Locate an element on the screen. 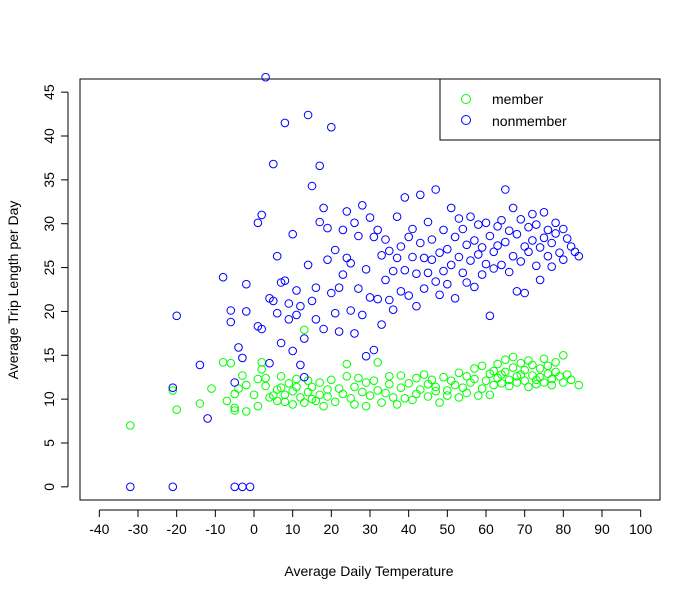 Image resolution: width=700 pixels, height=600 pixels. y-tick-label: 15 is located at coordinates (49, 355).